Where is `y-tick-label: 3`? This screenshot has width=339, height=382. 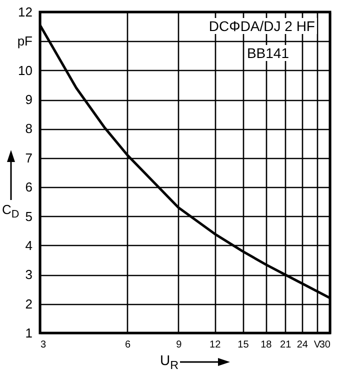
y-tick-label: 3 is located at coordinates (28, 274).